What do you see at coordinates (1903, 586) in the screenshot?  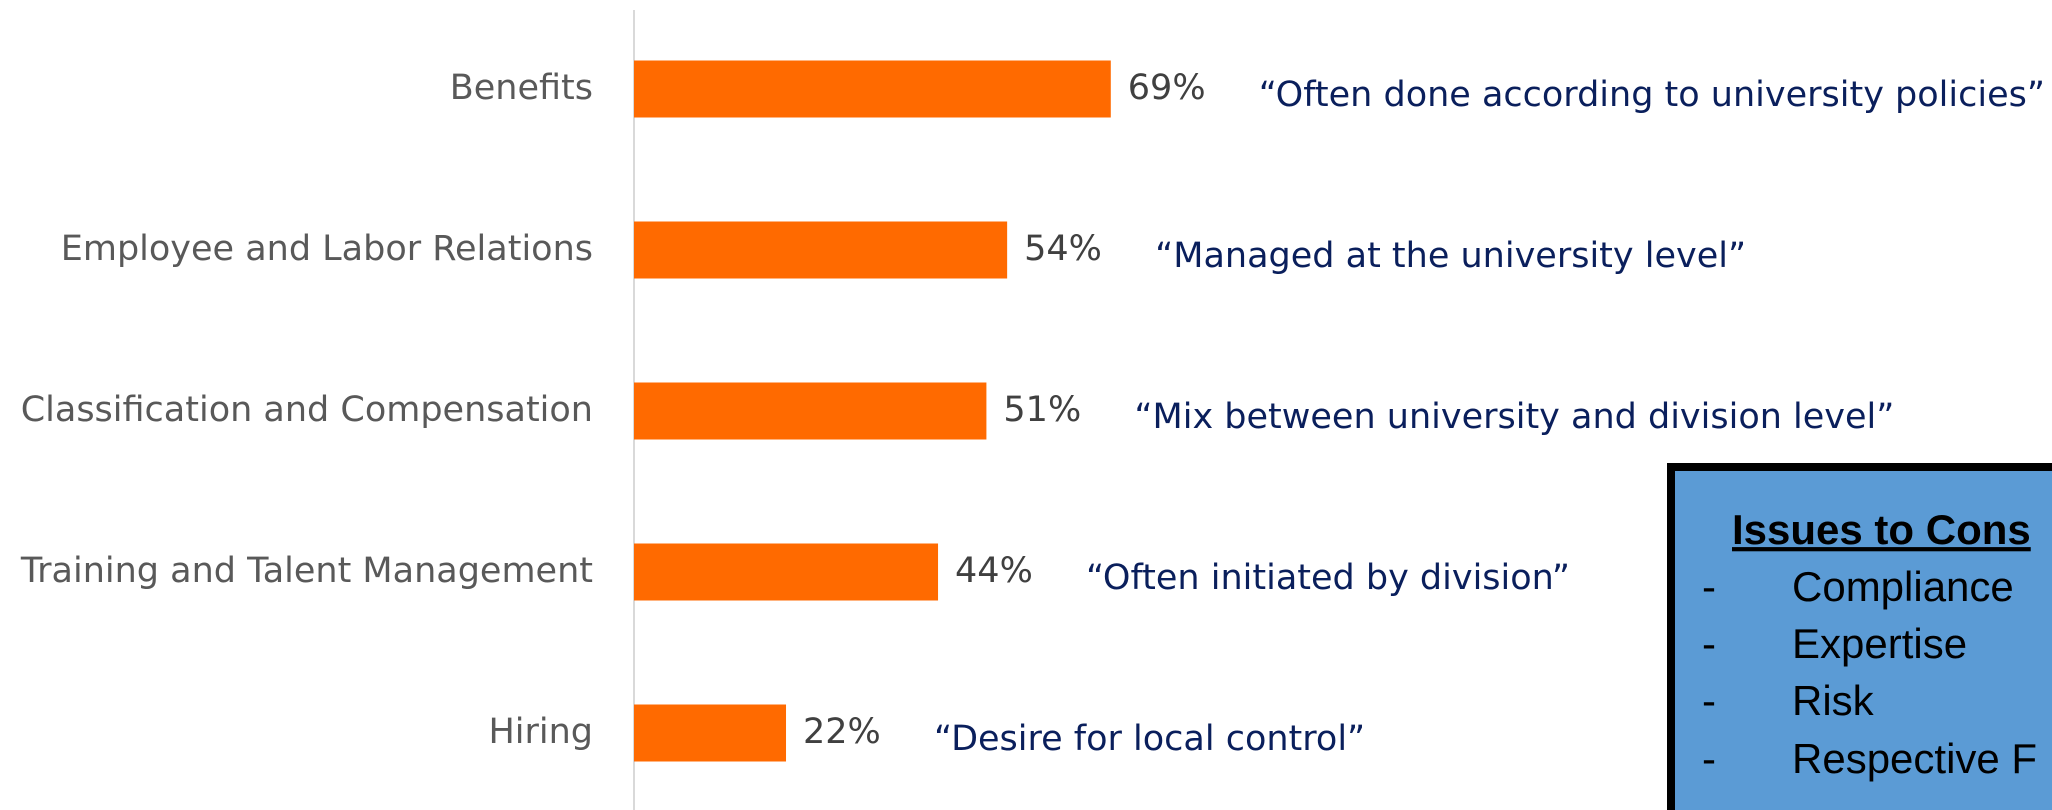 I see `callout-item: Compliance` at bounding box center [1903, 586].